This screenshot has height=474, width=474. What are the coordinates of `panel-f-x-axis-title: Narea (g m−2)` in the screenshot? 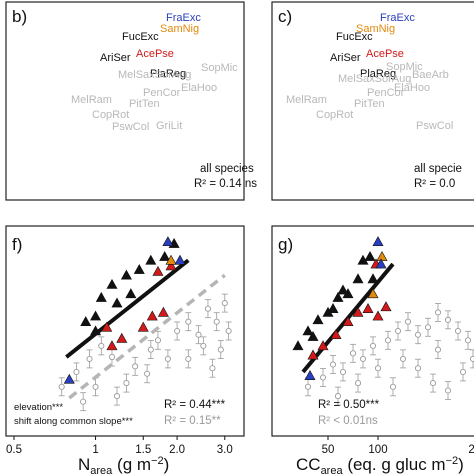 It's located at (123, 464).